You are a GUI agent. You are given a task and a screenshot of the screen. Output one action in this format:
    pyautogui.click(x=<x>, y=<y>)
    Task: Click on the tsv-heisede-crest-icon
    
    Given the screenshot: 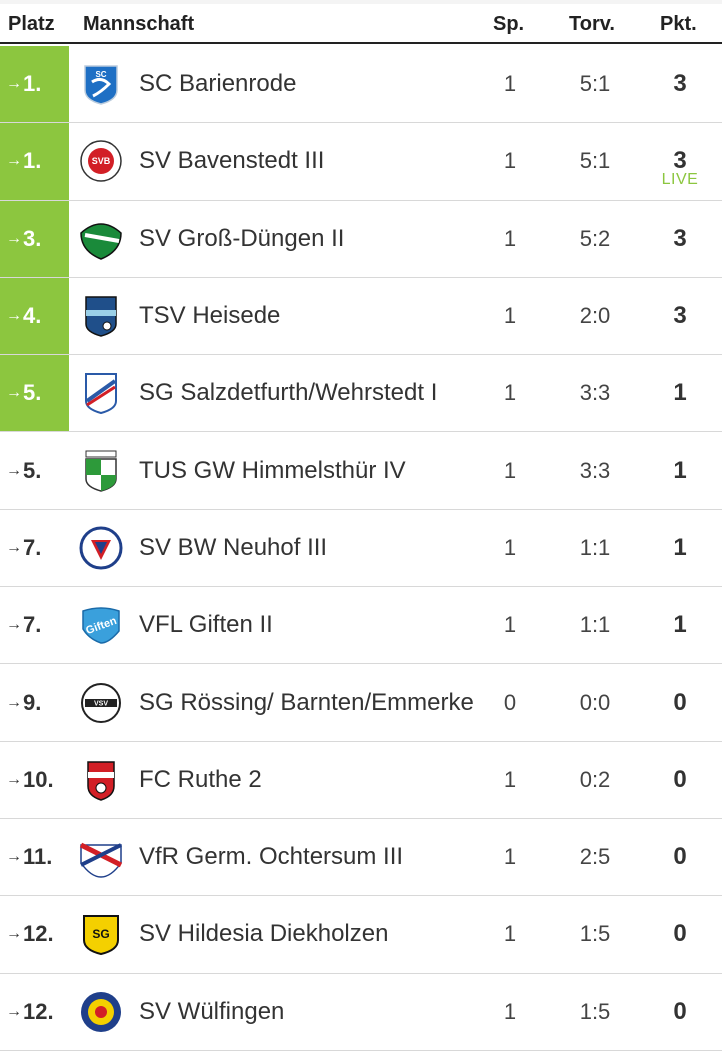 What is the action you would take?
    pyautogui.click(x=101, y=316)
    